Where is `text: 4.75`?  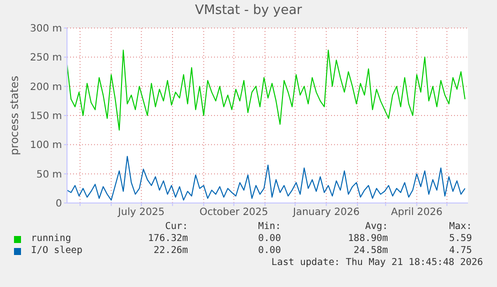
text: 4.75 is located at coordinates (460, 251).